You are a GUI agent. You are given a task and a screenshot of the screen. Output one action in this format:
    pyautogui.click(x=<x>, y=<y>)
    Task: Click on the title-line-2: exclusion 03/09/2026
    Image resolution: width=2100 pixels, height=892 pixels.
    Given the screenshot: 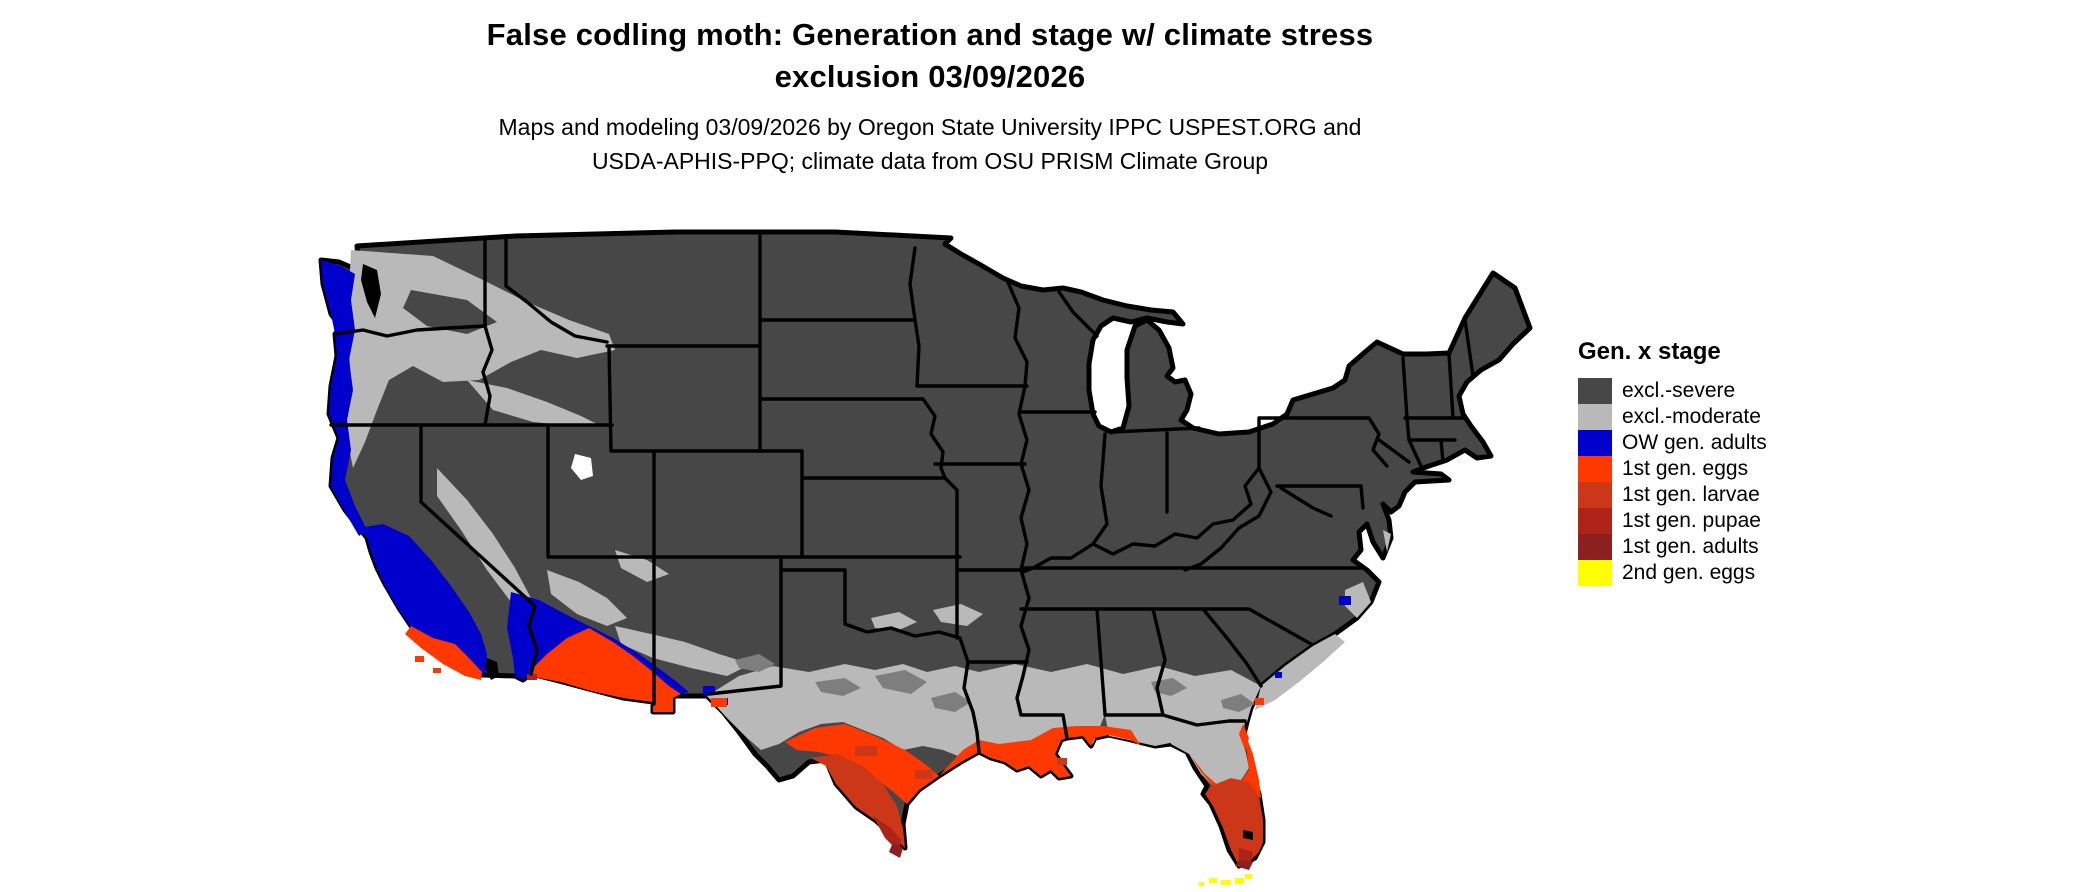 What is the action you would take?
    pyautogui.click(x=930, y=76)
    